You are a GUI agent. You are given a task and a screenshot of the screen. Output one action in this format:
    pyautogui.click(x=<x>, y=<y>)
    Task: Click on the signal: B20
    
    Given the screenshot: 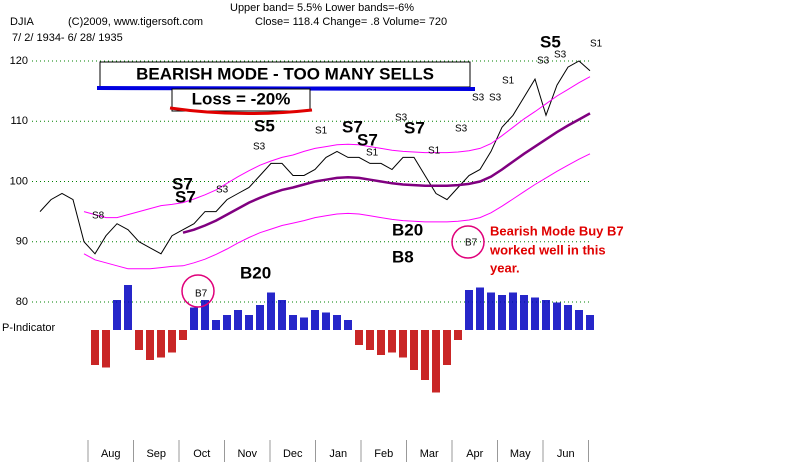 What is the action you would take?
    pyautogui.click(x=255, y=272)
    